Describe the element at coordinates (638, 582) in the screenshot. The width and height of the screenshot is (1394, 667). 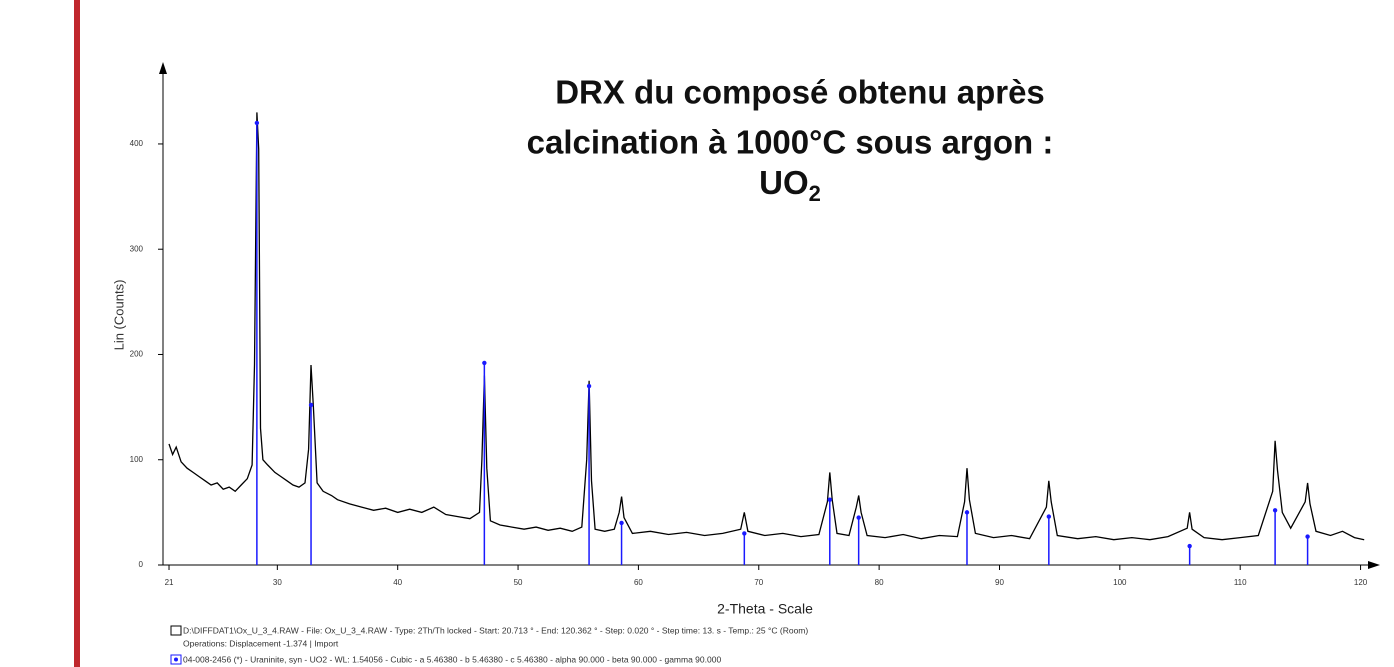
I see `x-tick-label: 60` at that location.